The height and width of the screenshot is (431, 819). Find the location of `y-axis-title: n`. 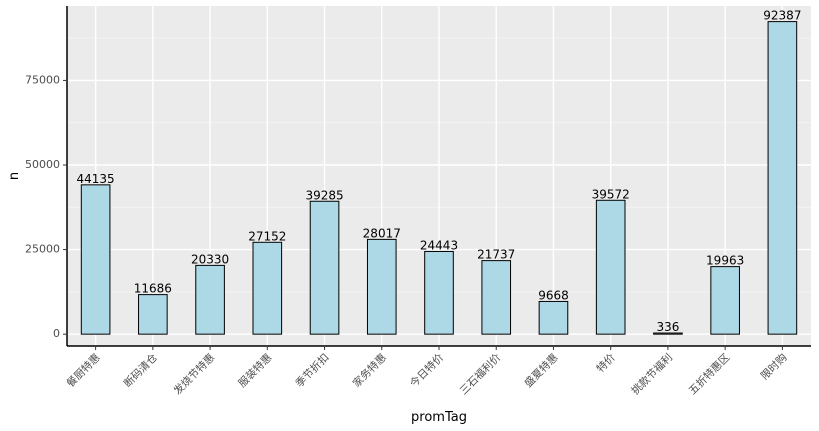

y-axis-title: n is located at coordinates (14, 176).